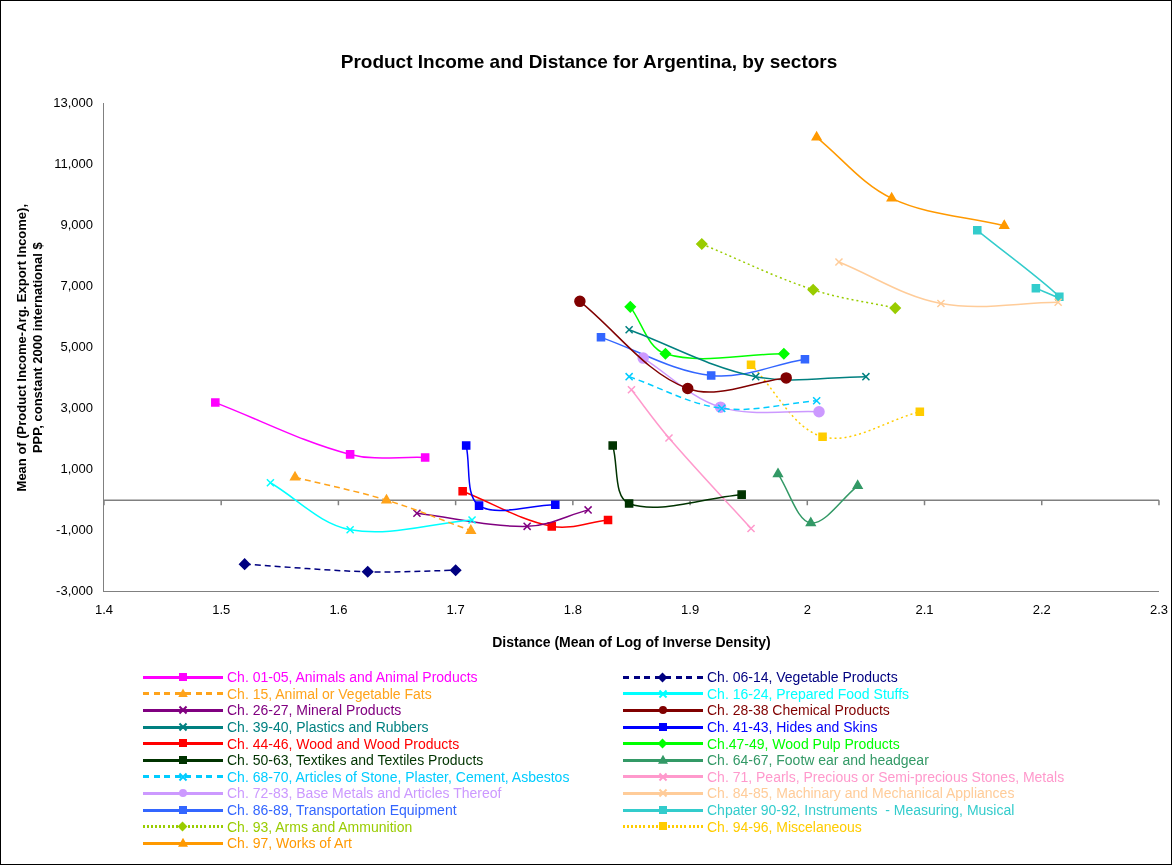 Image resolution: width=1172 pixels, height=865 pixels. Describe the element at coordinates (572, 609) in the screenshot. I see `x-tick-label: 1.8` at that location.